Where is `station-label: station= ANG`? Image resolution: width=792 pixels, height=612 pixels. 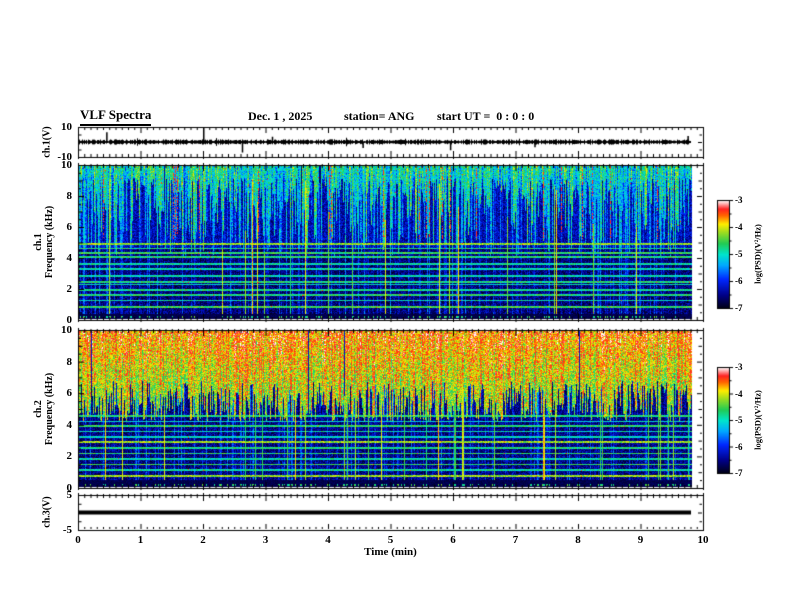
station-label: station= ANG is located at coordinates (379, 116).